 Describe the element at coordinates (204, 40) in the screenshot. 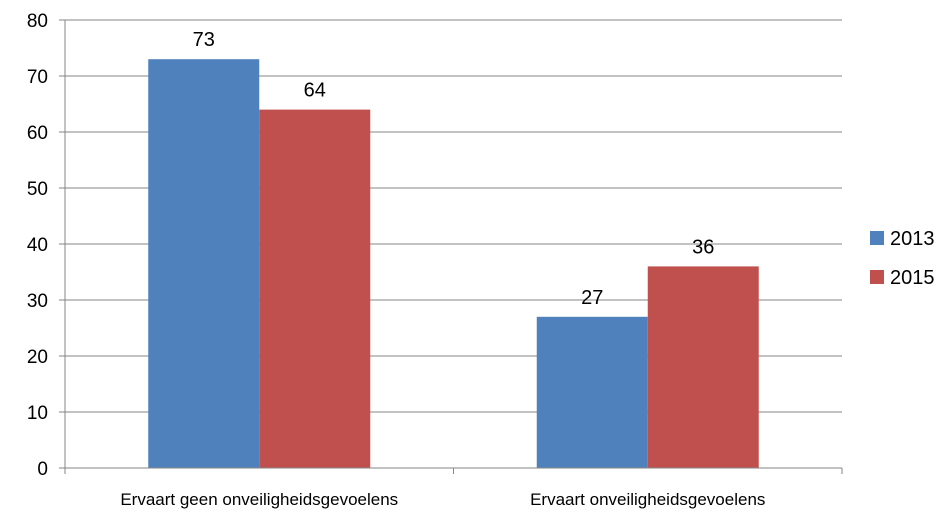

I see `data-label: 73` at that location.